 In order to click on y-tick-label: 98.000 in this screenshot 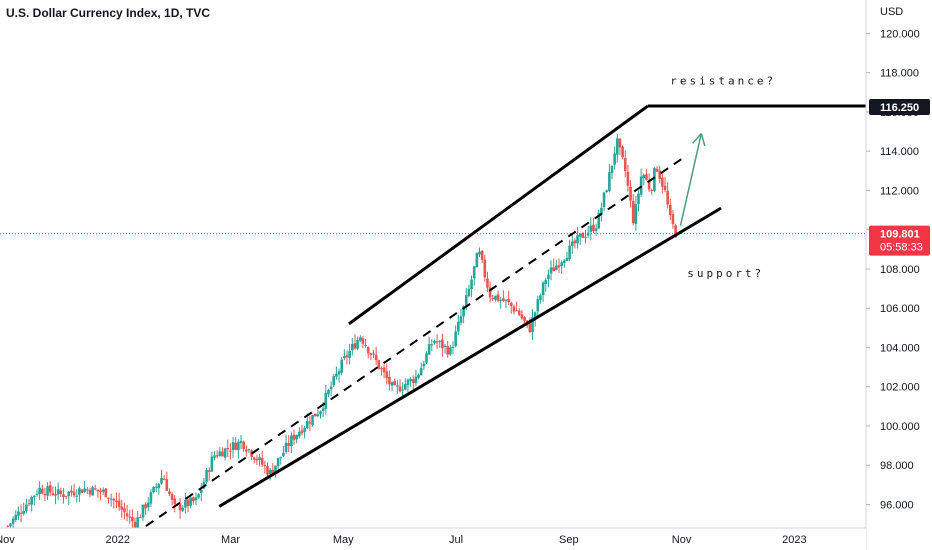, I will do `click(897, 466)`.